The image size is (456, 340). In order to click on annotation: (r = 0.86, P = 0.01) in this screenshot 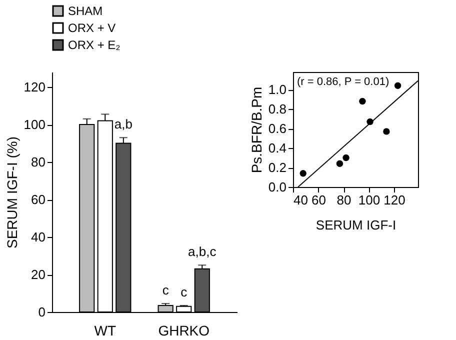, I will do `click(343, 82)`.